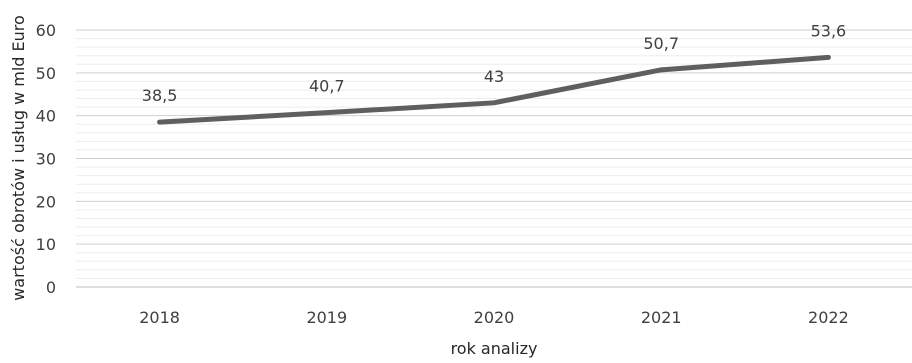 The height and width of the screenshot is (363, 912). What do you see at coordinates (18, 158) in the screenshot?
I see `y-axis-title: wartość obrotów i usług w mld Euro` at bounding box center [18, 158].